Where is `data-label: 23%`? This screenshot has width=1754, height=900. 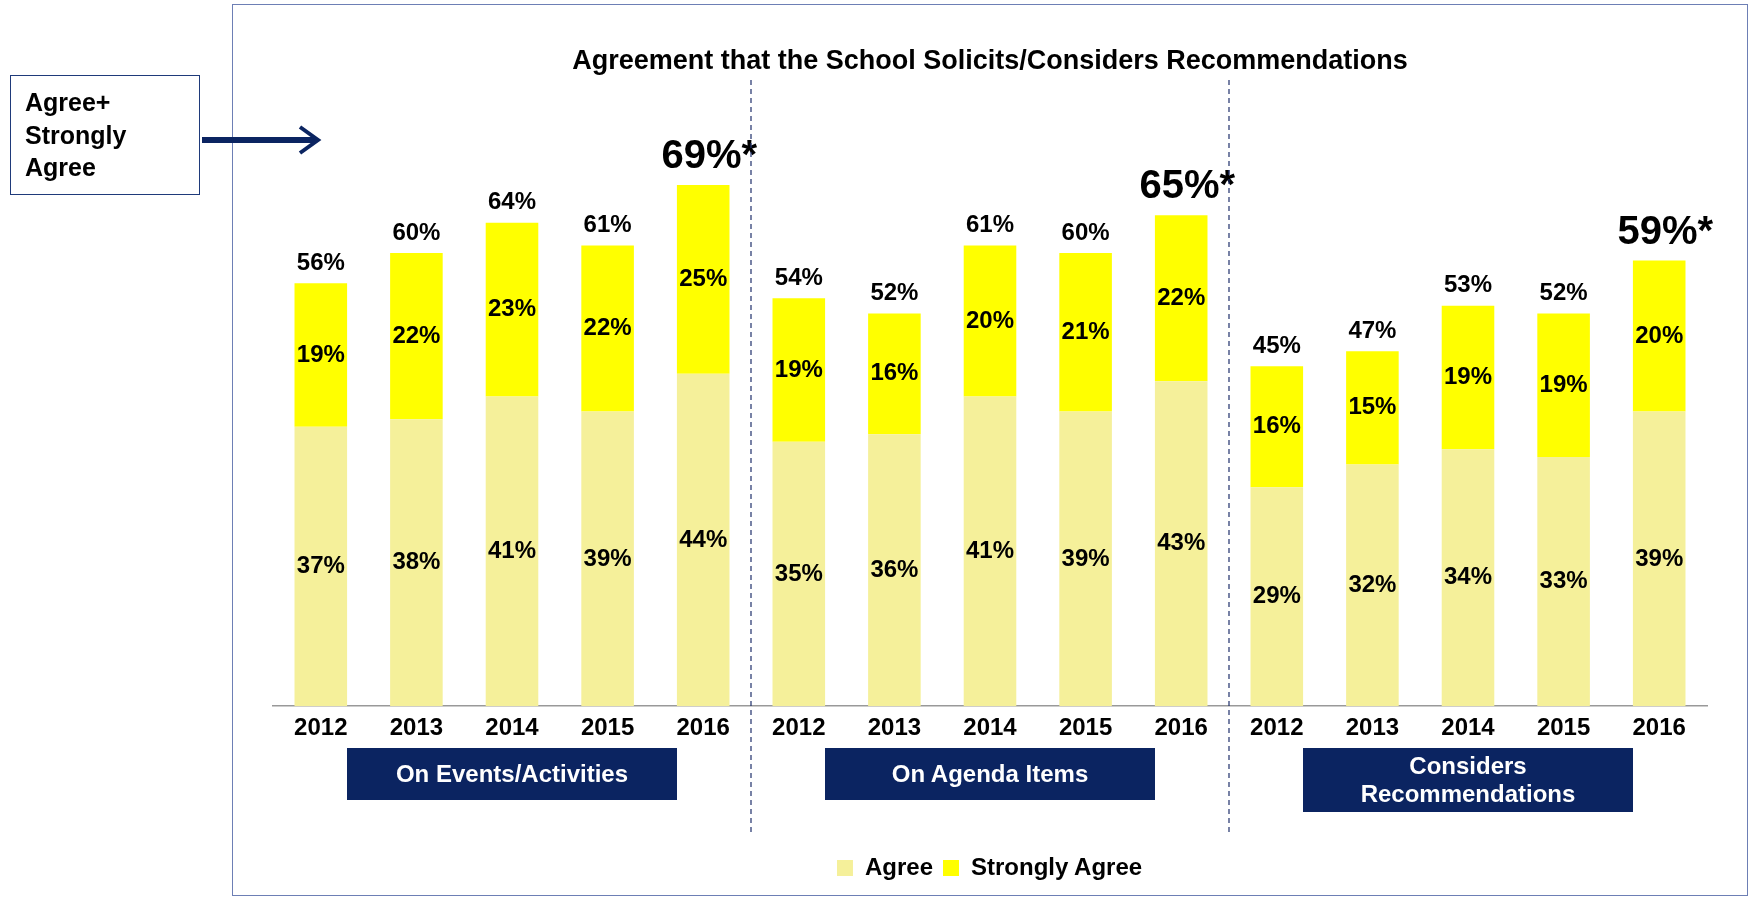
data-label: 23% is located at coordinates (512, 308).